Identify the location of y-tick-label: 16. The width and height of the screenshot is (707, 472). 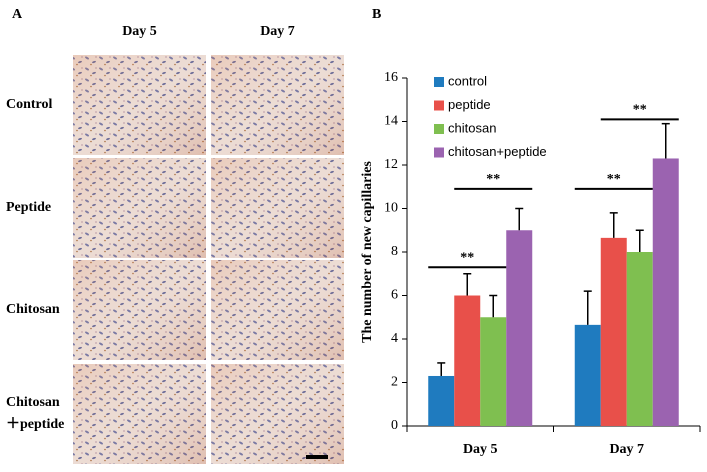
(391, 77).